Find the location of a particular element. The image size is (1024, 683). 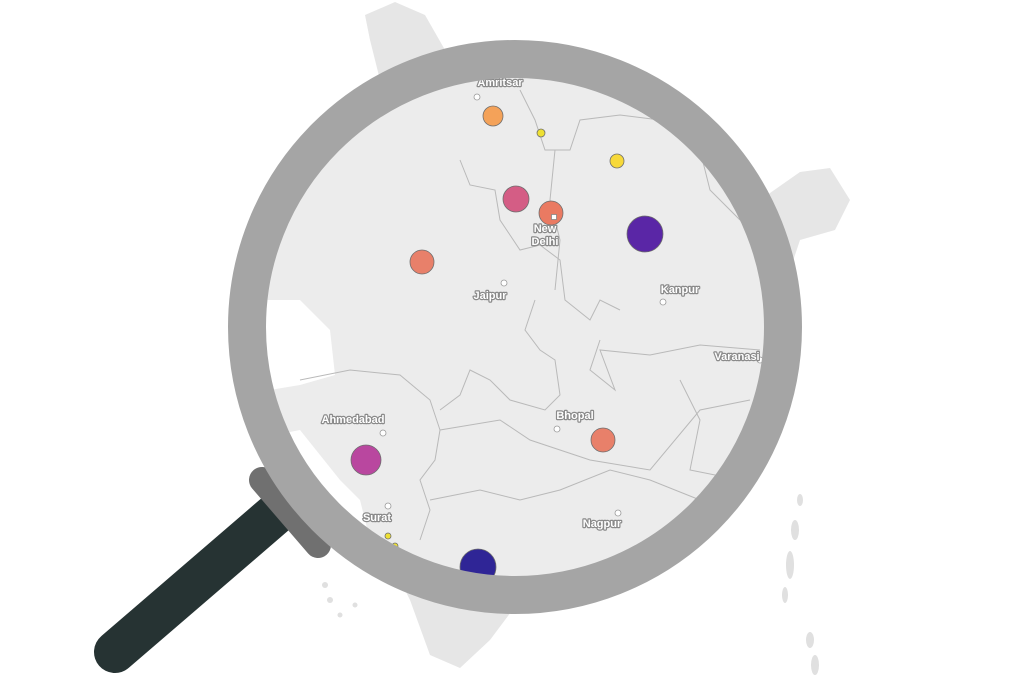

city-label: Nagpur is located at coordinates (602, 524).